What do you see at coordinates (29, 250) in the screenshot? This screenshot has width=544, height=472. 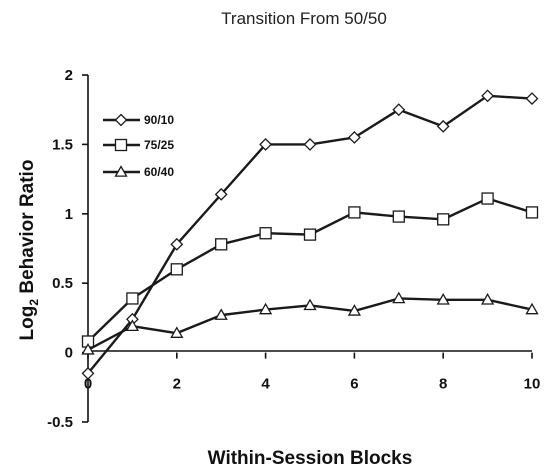 I see `y-axis-label: Log2 Behavior Ratio` at bounding box center [29, 250].